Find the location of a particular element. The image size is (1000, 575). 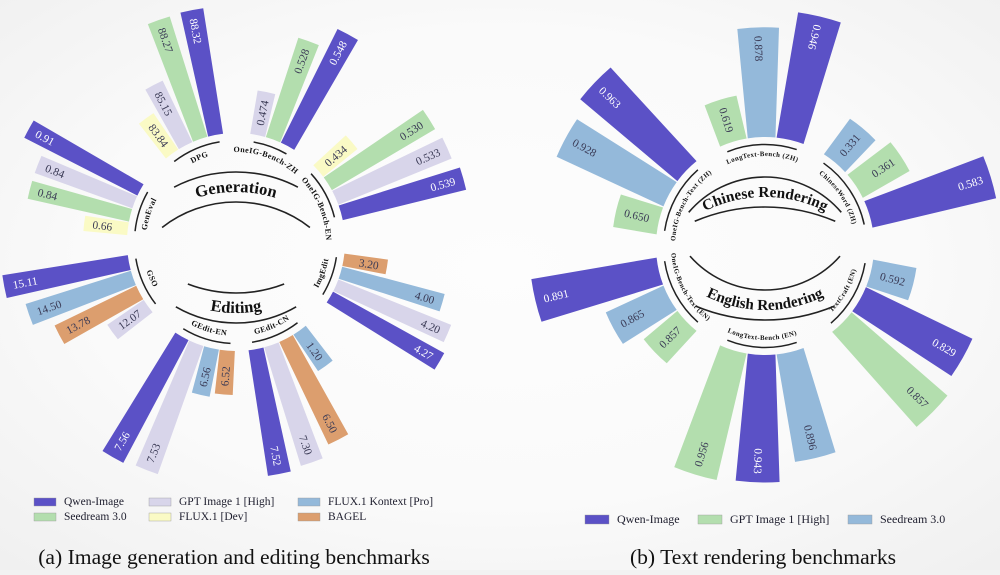

svg-text: 6.56 is located at coordinates (206, 377).